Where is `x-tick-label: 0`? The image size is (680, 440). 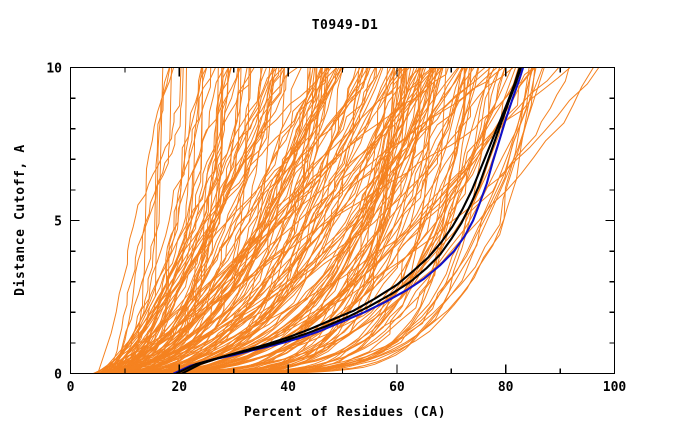
x-tick-label: 0 is located at coordinates (71, 387).